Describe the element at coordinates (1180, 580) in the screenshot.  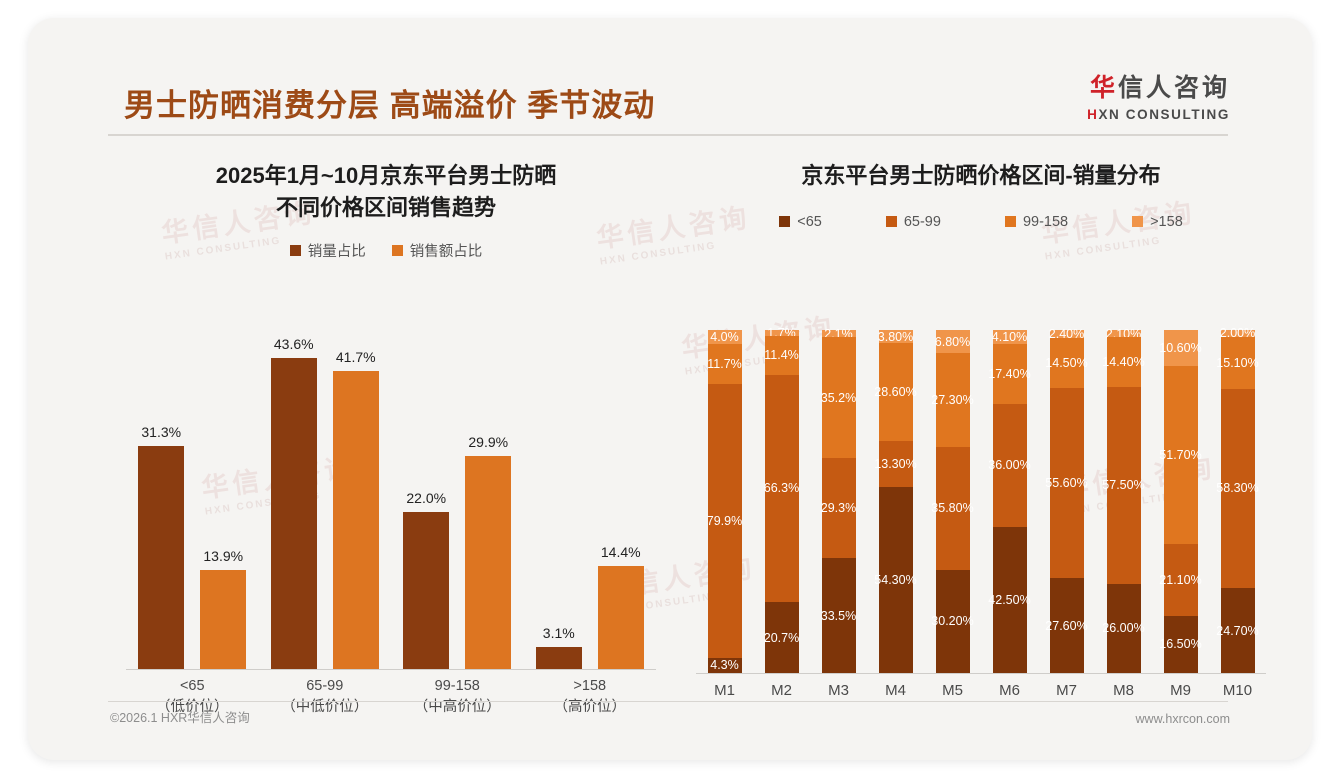
I see `stack-segment-65-99: 21.10%` at that location.